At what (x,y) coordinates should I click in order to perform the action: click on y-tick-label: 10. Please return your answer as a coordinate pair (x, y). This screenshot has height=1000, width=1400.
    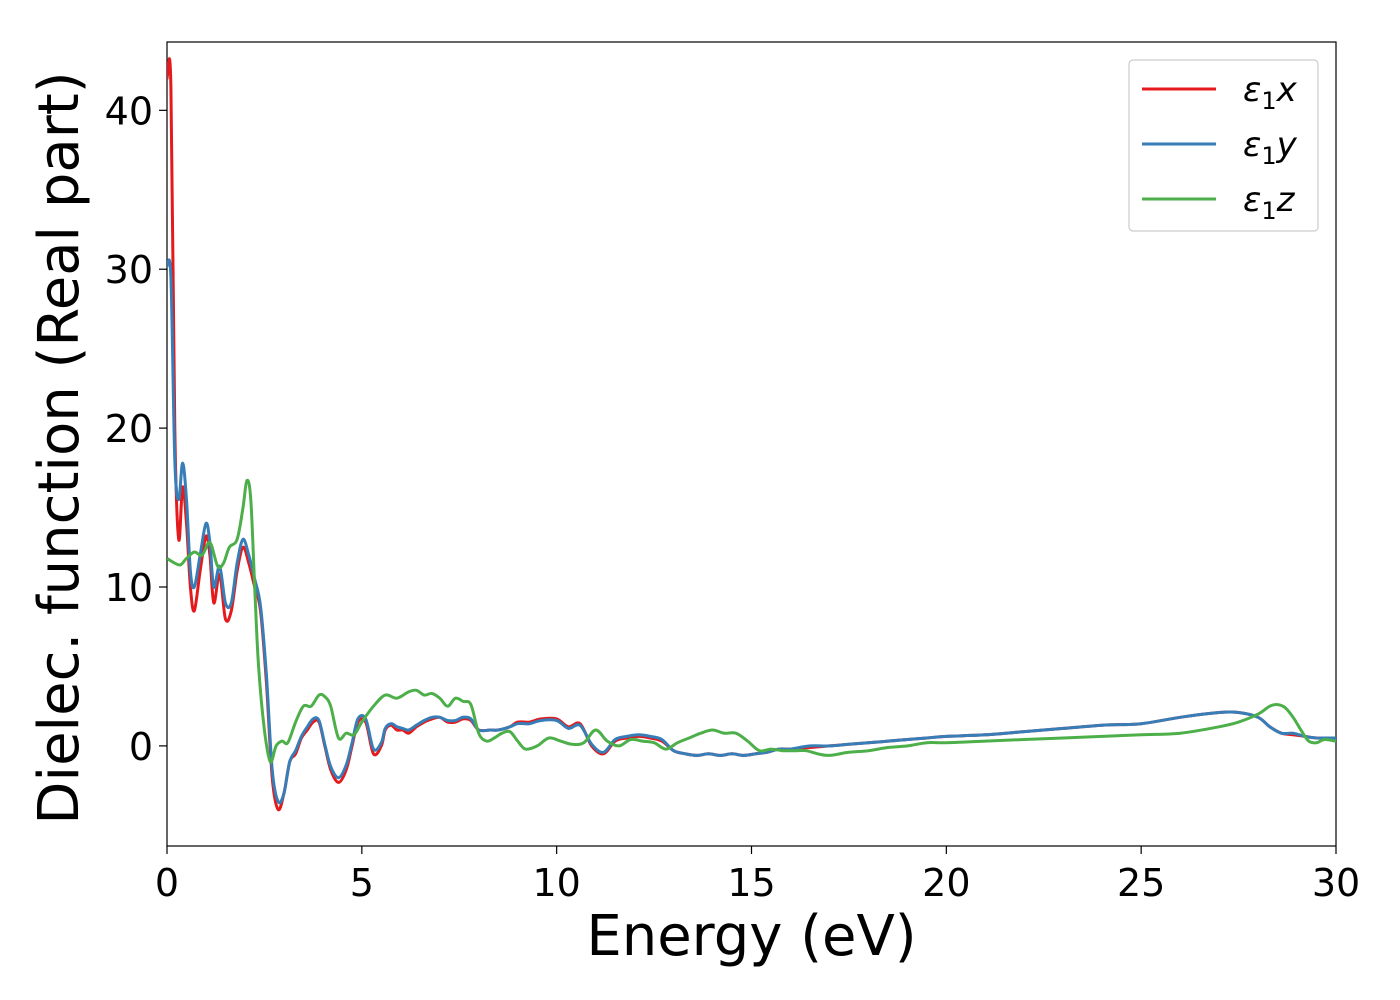
    Looking at the image, I should click on (129, 588).